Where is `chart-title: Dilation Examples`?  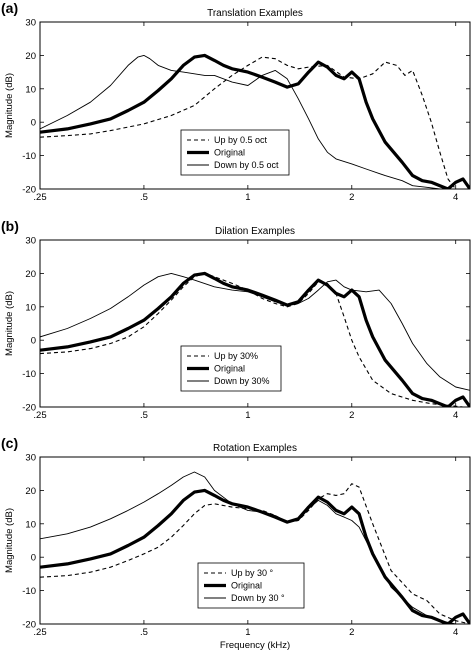 chart-title: Dilation Examples is located at coordinates (255, 231).